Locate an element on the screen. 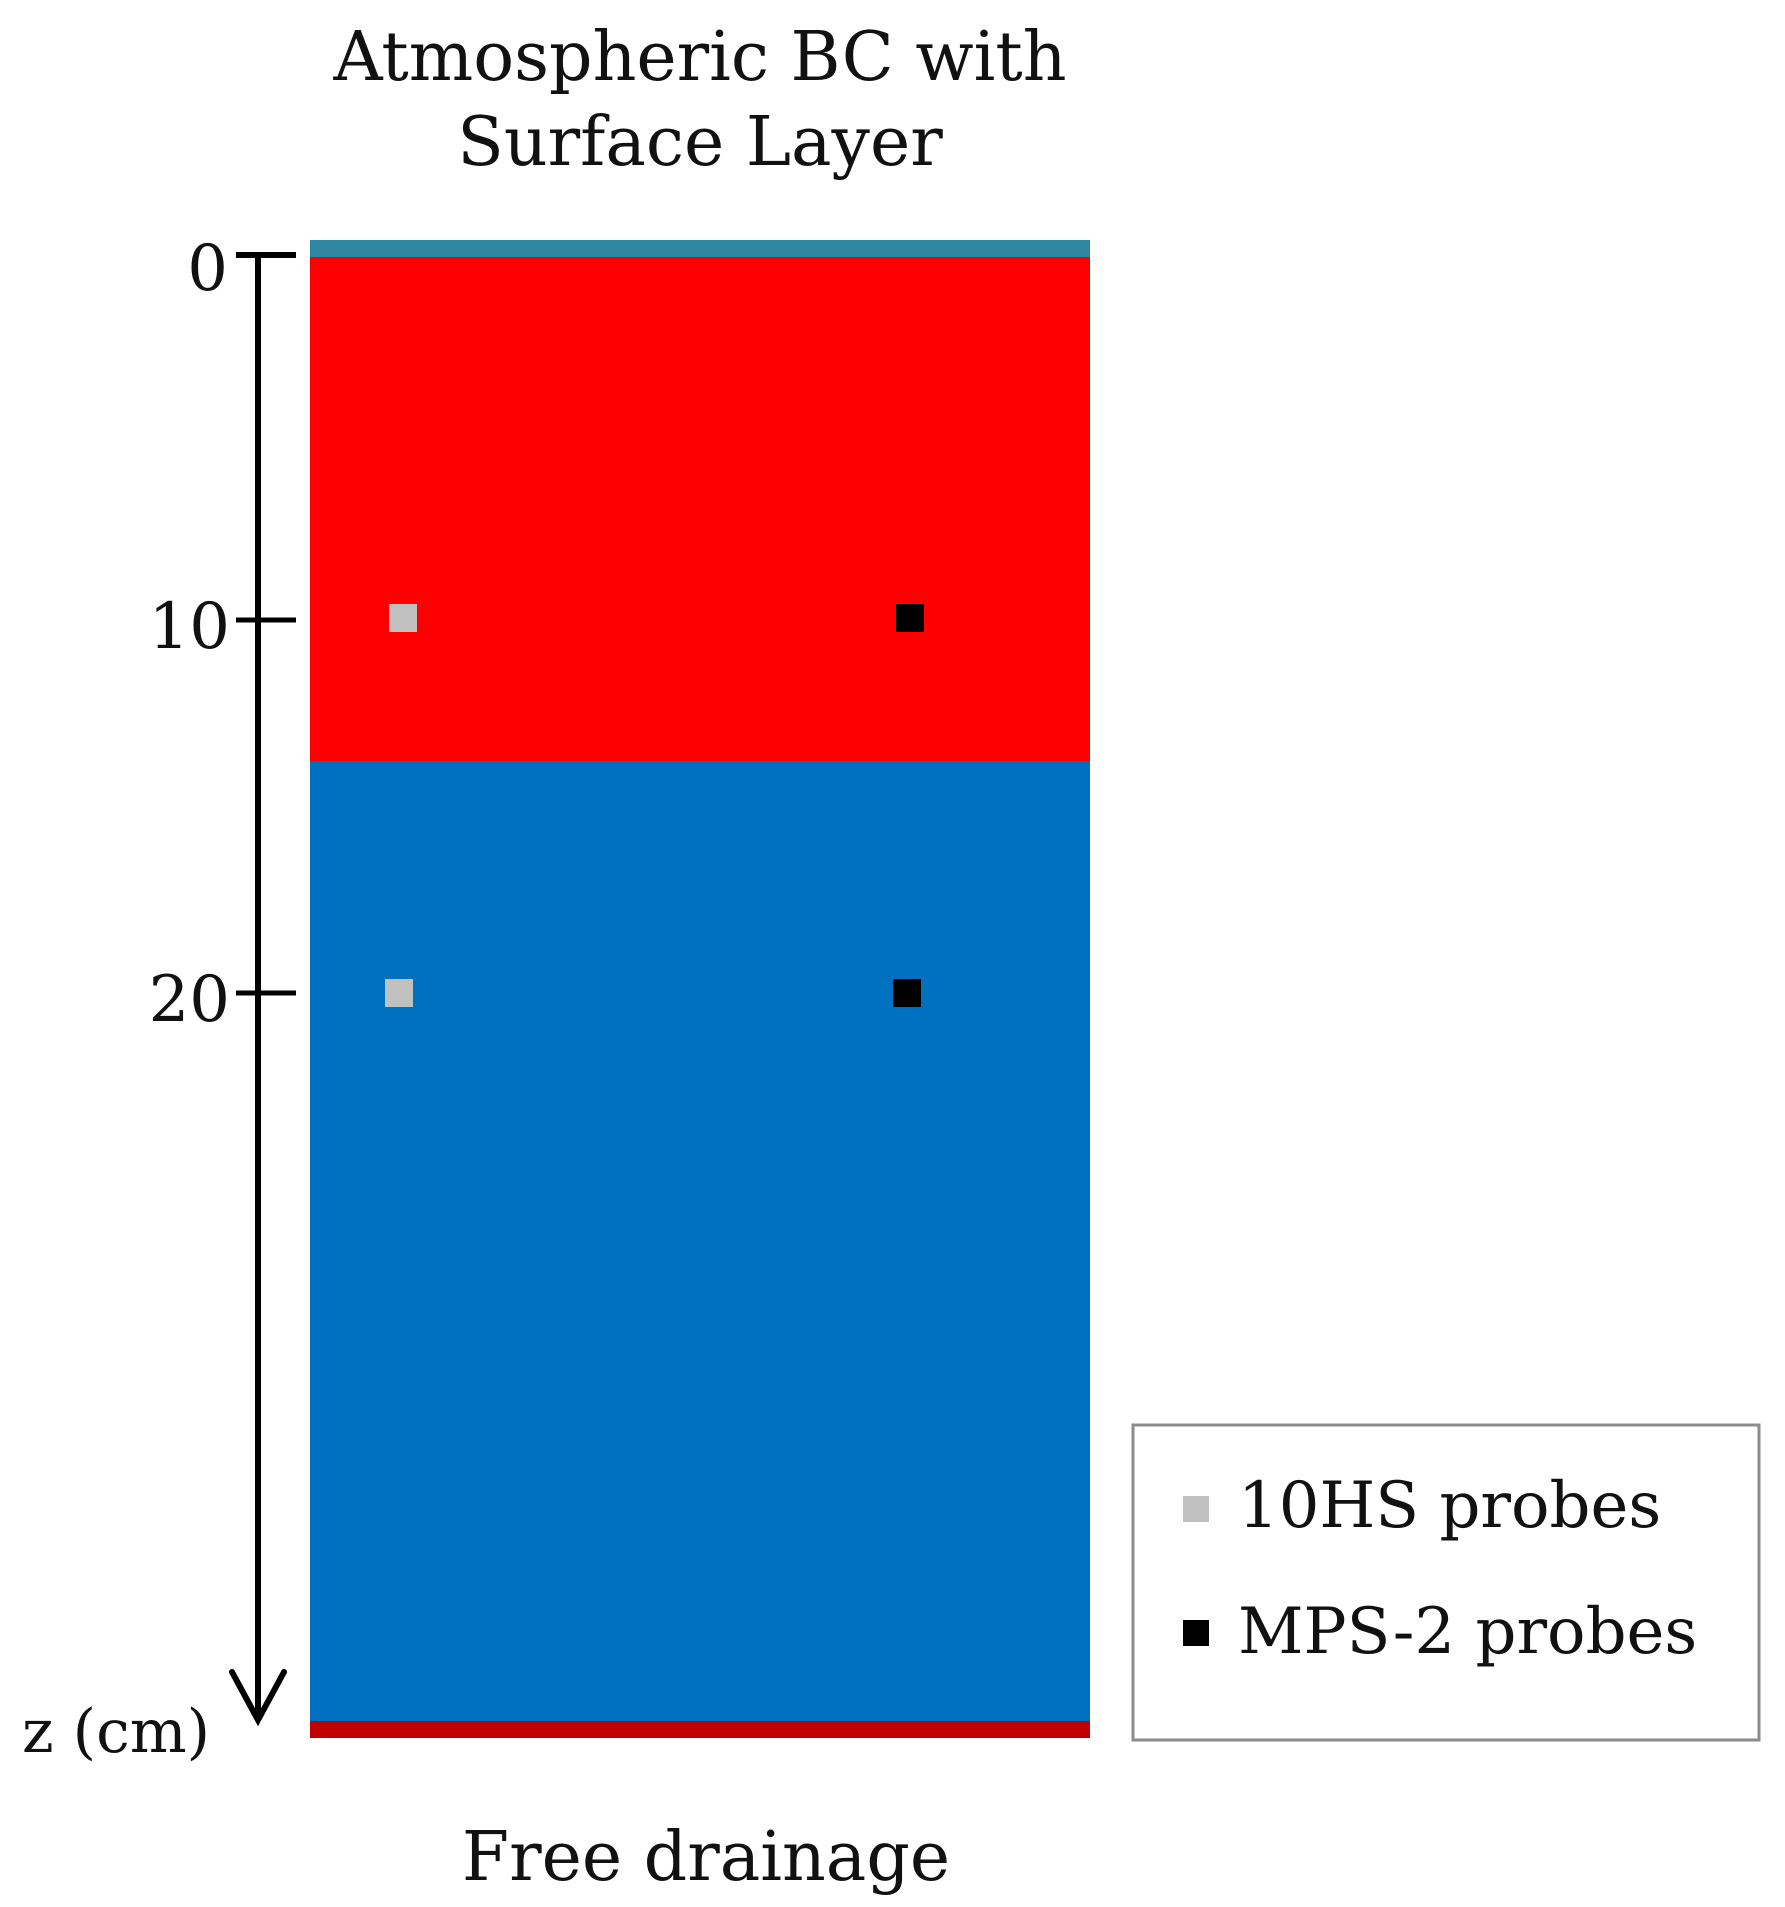  legend-marker-mps2 is located at coordinates (1196, 1633).